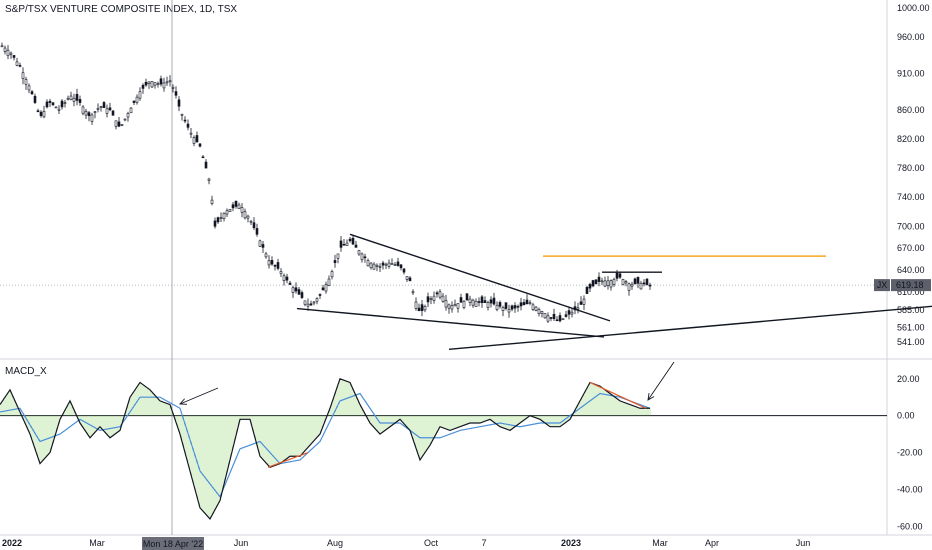  Describe the element at coordinates (325, 445) in the screenshot. I see `macd-signal-line` at that location.